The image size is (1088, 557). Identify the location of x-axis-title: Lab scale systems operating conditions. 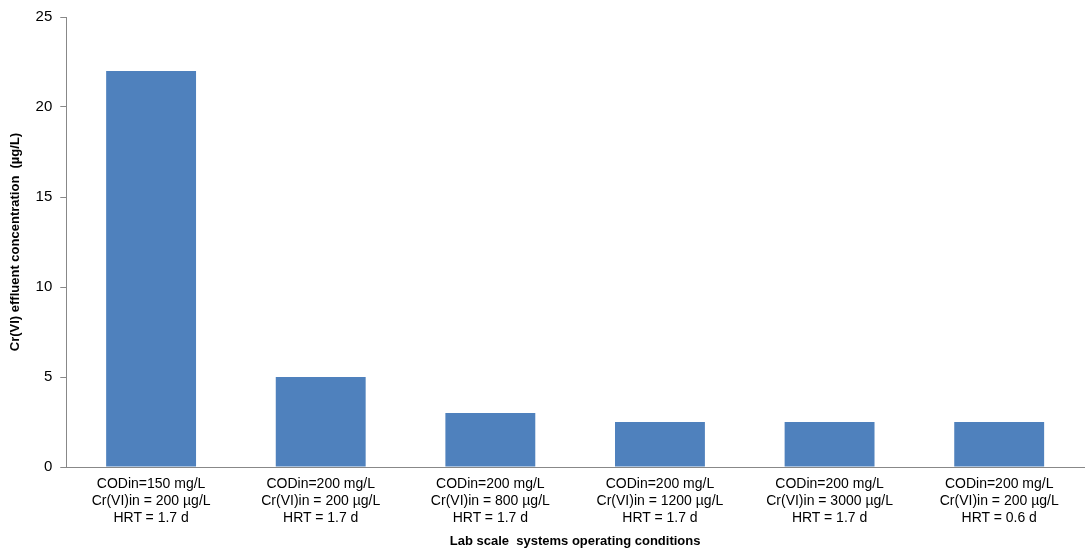
(575, 540).